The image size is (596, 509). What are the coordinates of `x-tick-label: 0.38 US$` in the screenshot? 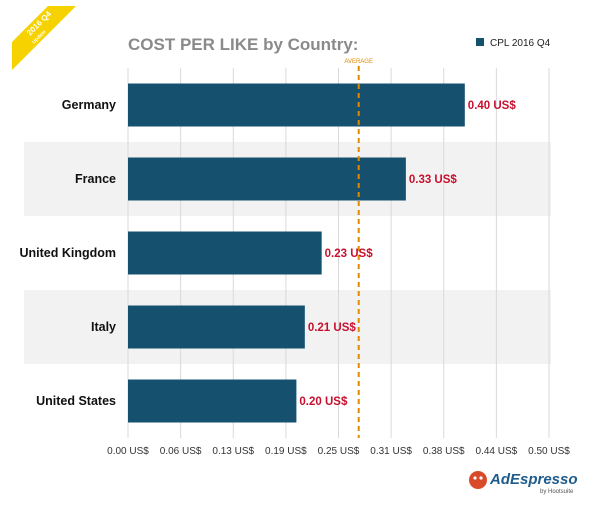 It's located at (444, 451).